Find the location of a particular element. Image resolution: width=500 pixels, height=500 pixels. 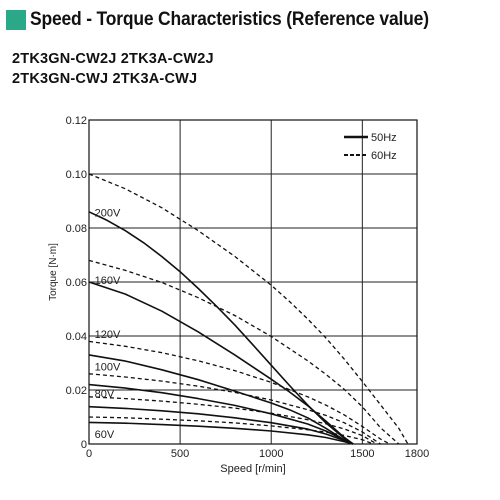

x-axis-label: Speed [r/min] is located at coordinates (252, 469).